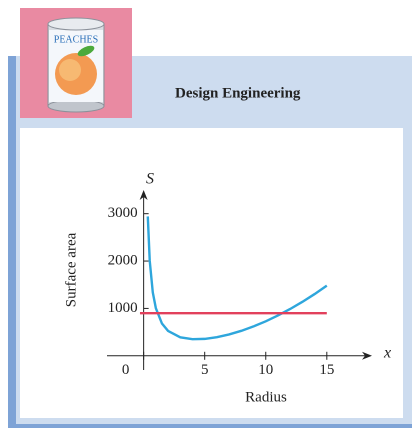 This screenshot has width=420, height=436. Describe the element at coordinates (387, 353) in the screenshot. I see `x-symbol: x` at that location.